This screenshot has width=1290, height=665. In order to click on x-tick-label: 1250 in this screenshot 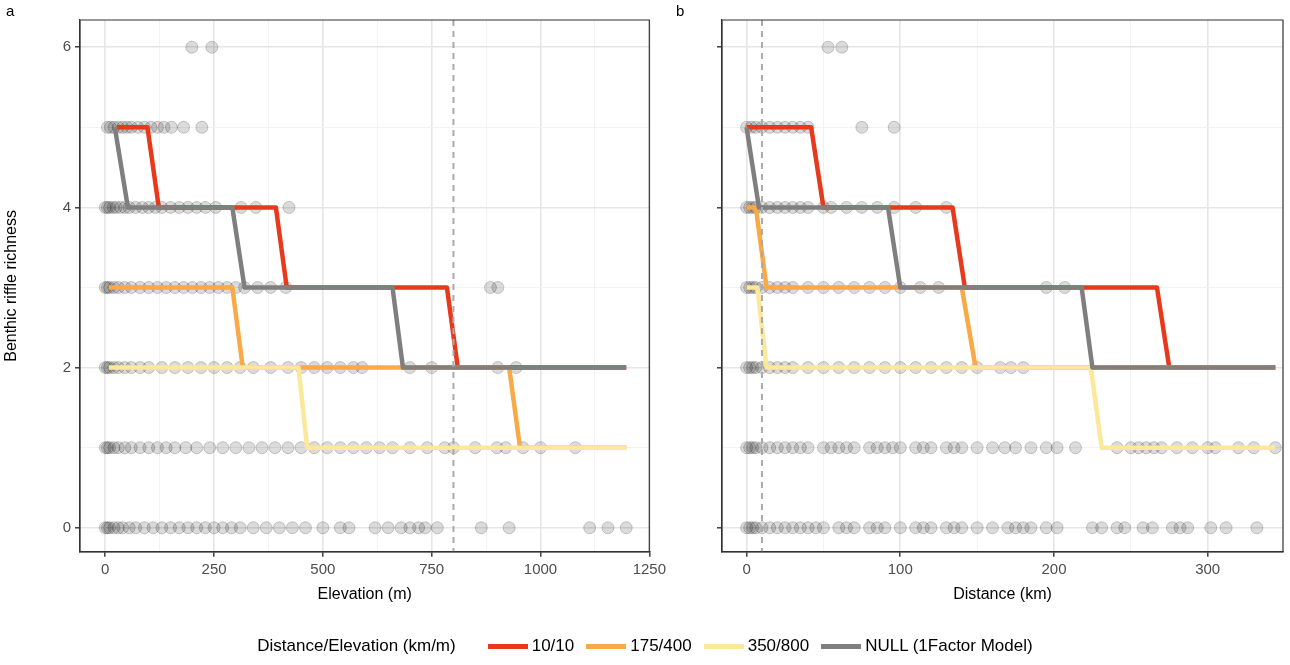, I will do `click(649, 568)`.